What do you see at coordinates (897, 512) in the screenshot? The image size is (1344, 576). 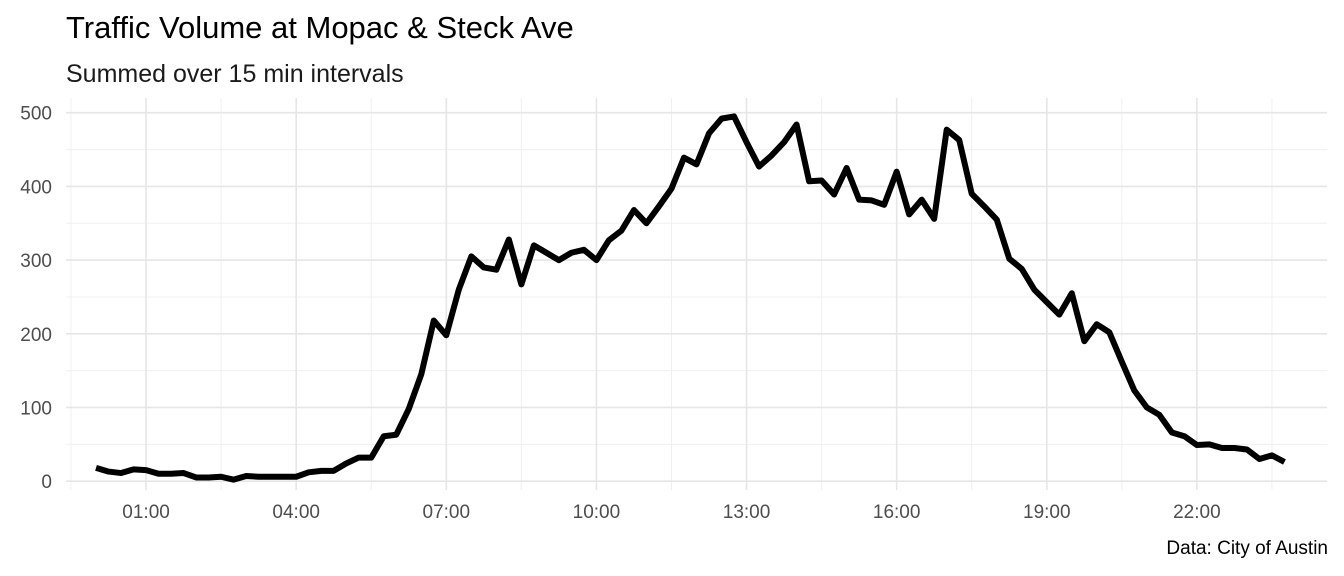 I see `x-tick-label: 16:00` at bounding box center [897, 512].